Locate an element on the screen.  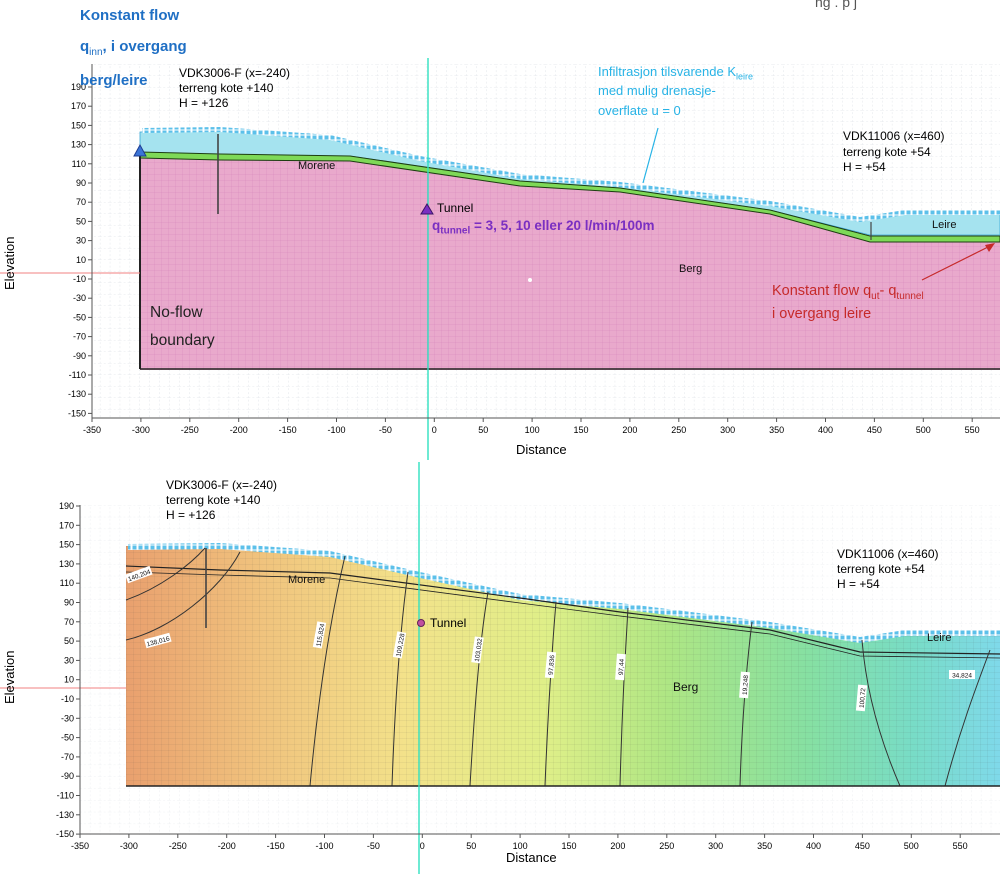
morene-layer is located at coordinates (569, 197).